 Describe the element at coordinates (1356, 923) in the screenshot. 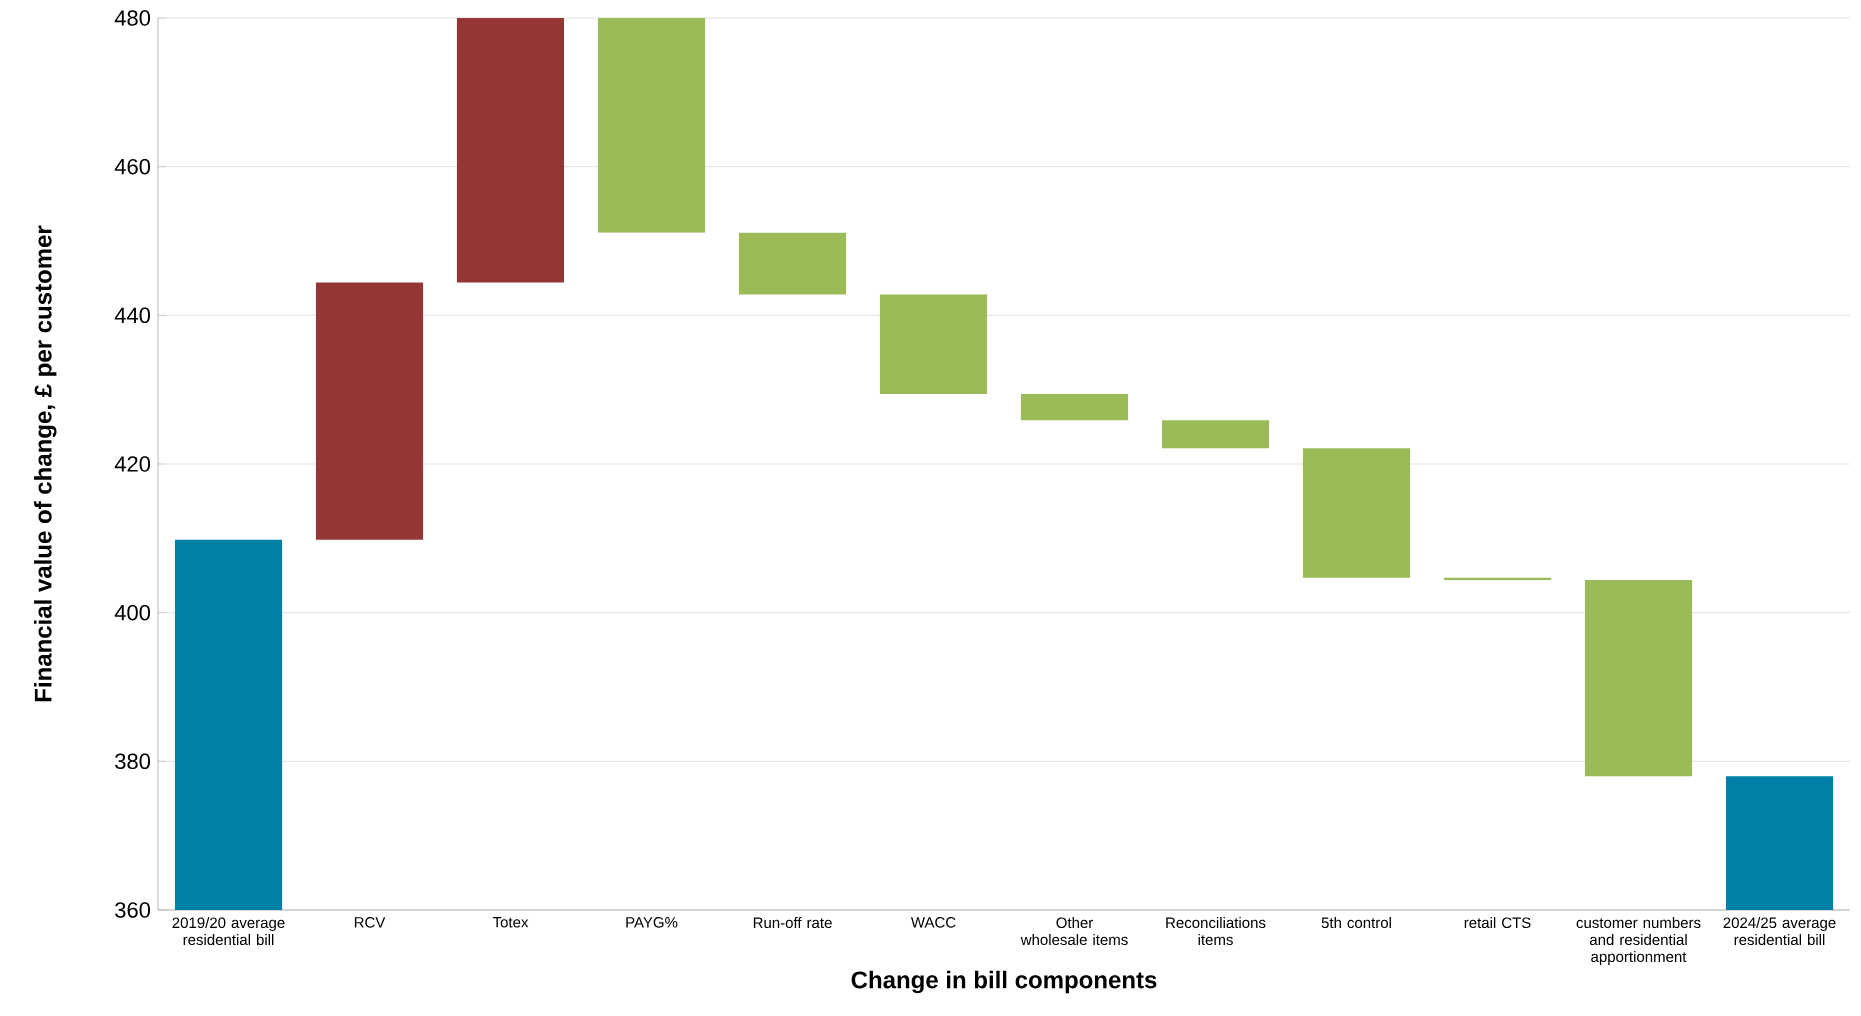

I see `x-tick-label: 5th control` at that location.